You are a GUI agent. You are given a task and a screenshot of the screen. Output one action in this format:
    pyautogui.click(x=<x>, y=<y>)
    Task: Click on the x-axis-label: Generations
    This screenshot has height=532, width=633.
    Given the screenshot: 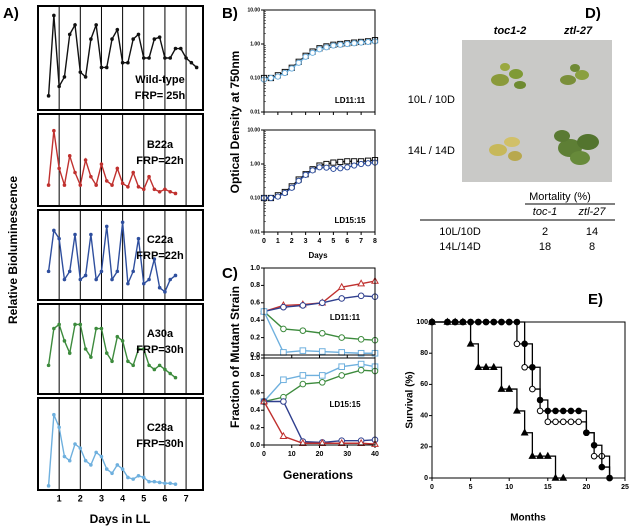 What is the action you would take?
    pyautogui.click(x=318, y=475)
    